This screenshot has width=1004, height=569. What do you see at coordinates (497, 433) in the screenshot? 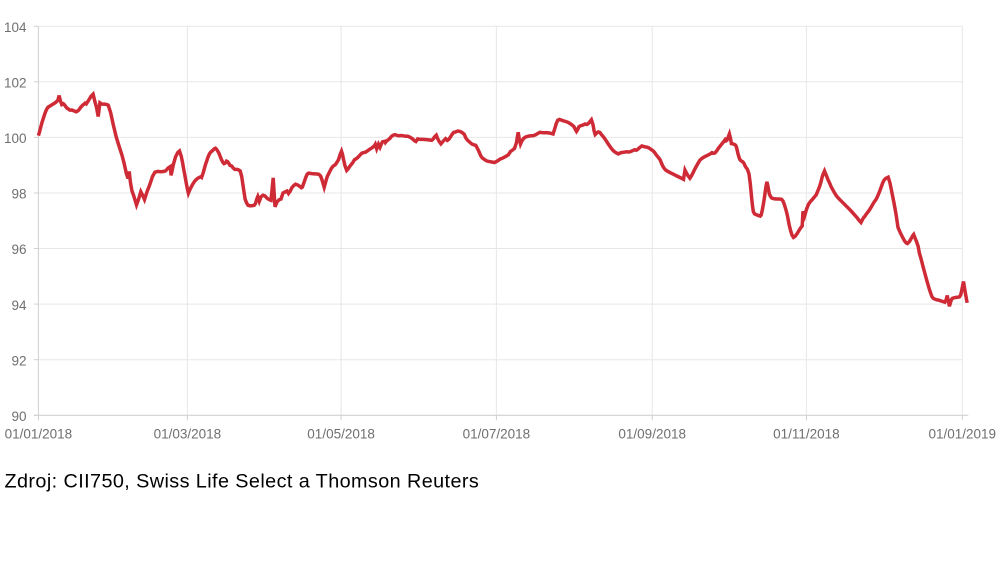
I see `svg-text: 01/07/2018` at bounding box center [497, 433].